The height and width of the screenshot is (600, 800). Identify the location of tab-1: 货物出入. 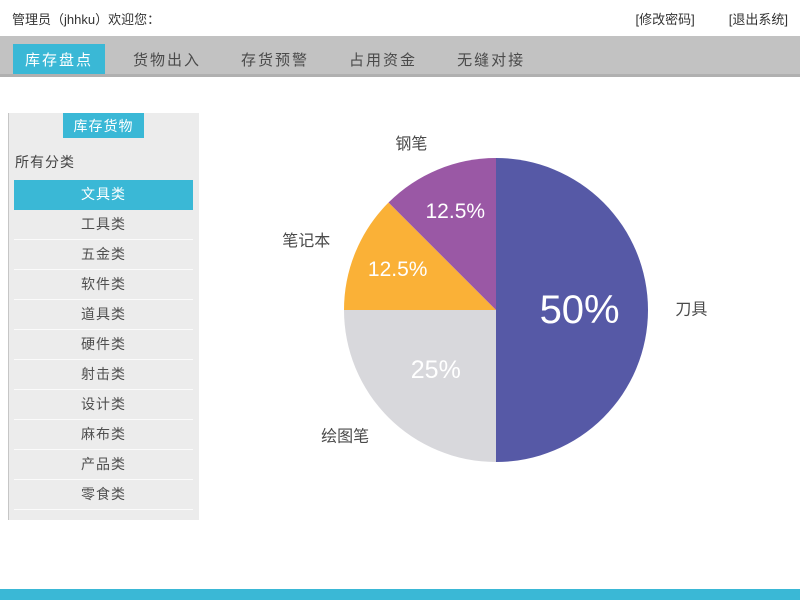
(167, 60).